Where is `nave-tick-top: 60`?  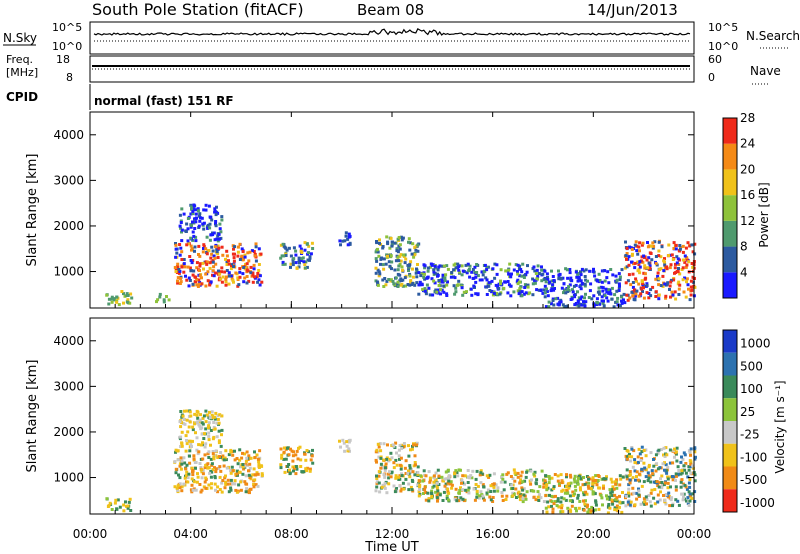 nave-tick-top: 60 is located at coordinates (715, 59).